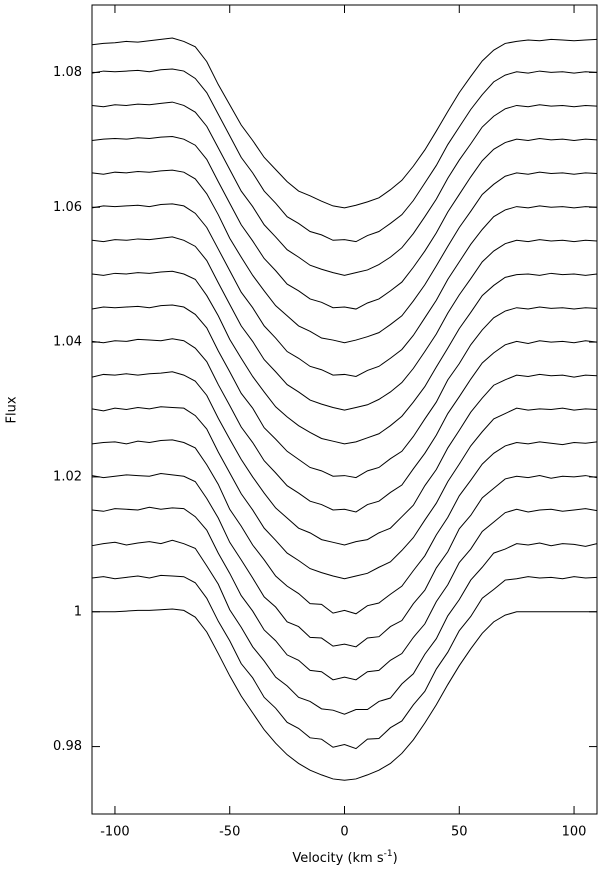  Describe the element at coordinates (12, 409) in the screenshot. I see `y-axis-label: Flux` at that location.